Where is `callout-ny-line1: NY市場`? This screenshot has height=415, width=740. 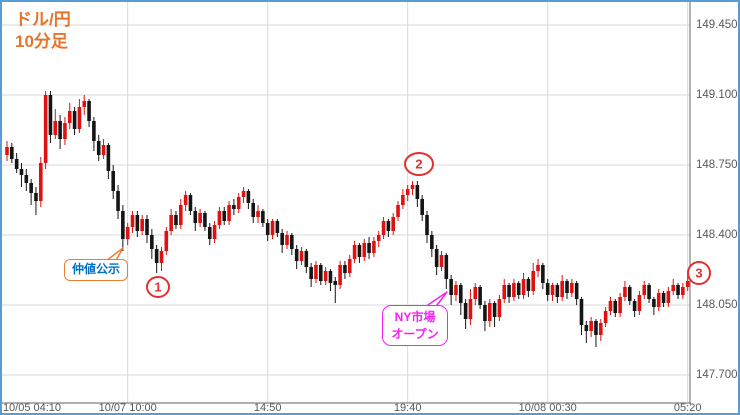
callout-ny-line1: NY市場 is located at coordinates (415, 317).